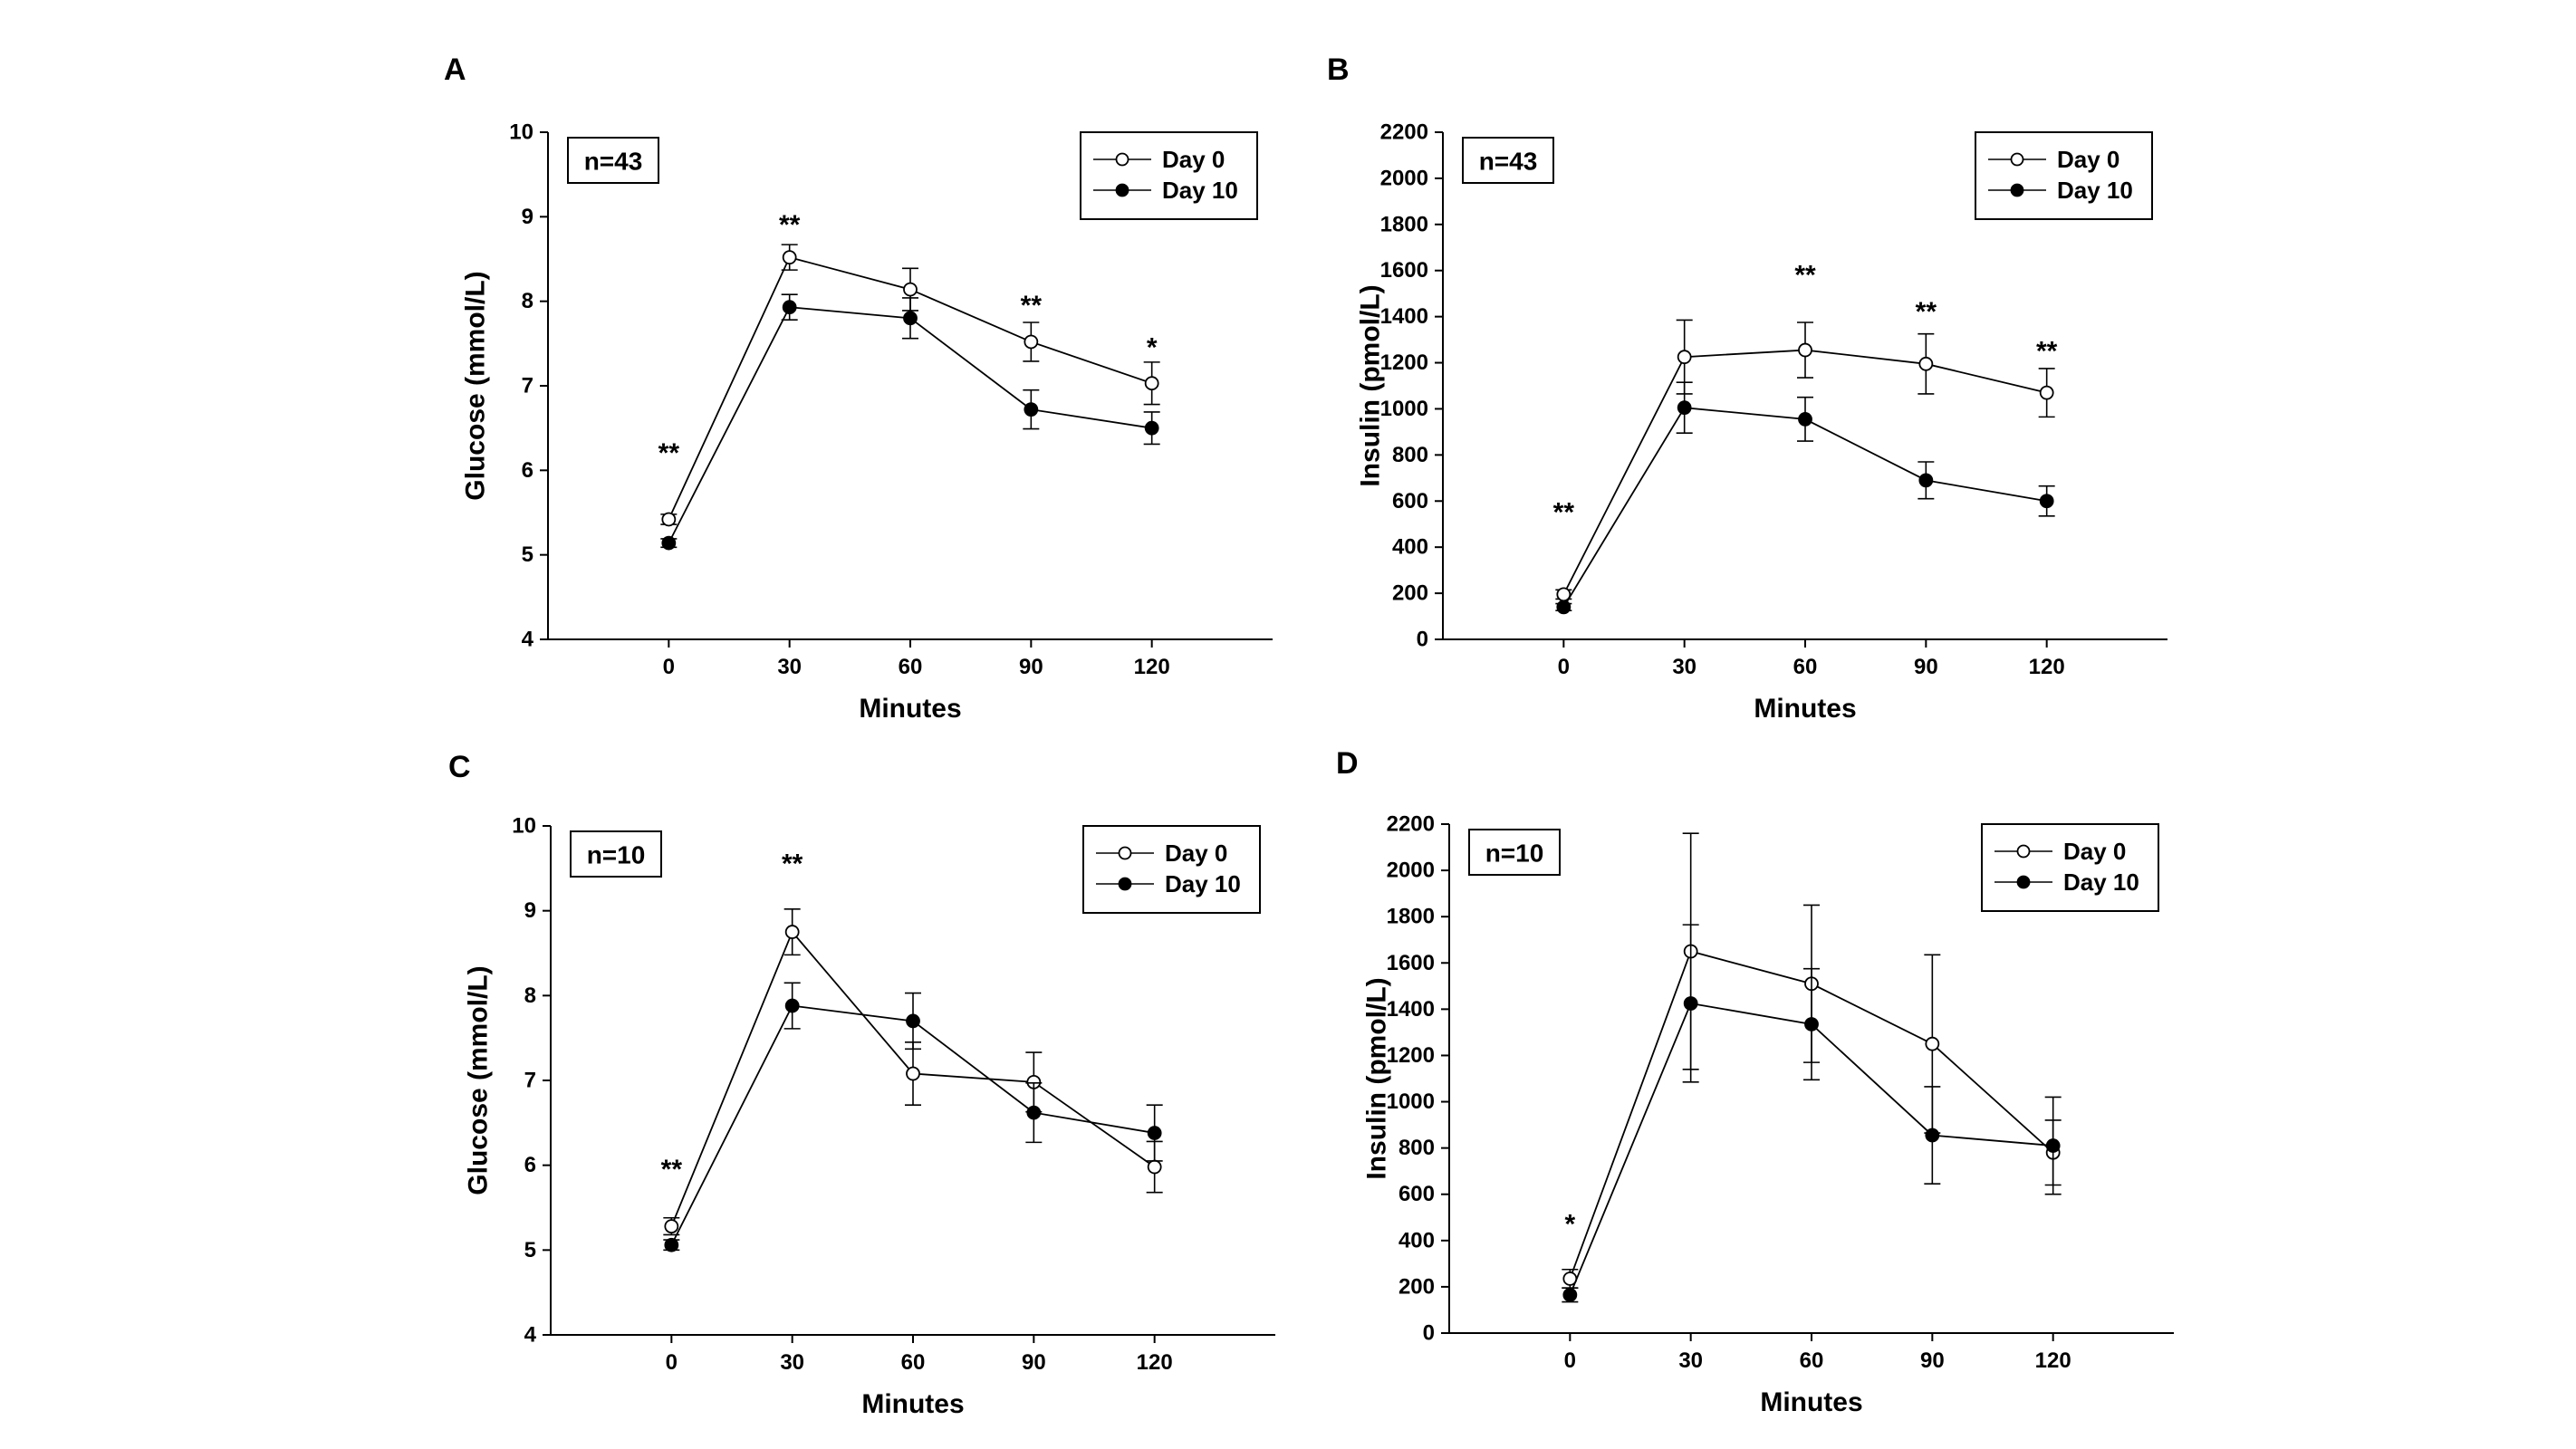  Describe the element at coordinates (1371, 385) in the screenshot. I see `y-axis-label: Insulin (pmol/L)` at that location.